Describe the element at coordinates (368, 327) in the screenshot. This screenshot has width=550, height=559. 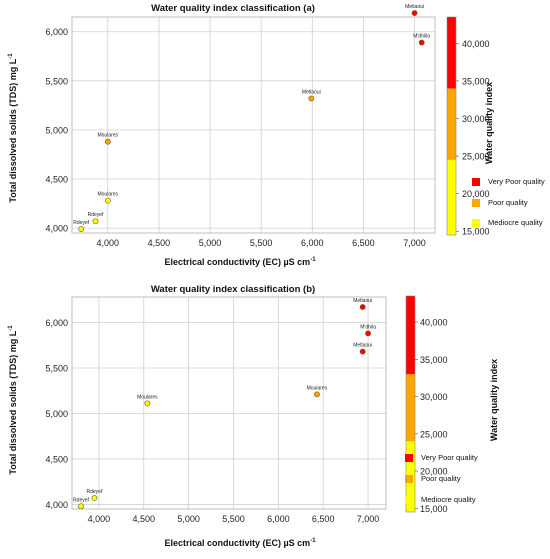
I see `point-label: M'dhila` at that location.